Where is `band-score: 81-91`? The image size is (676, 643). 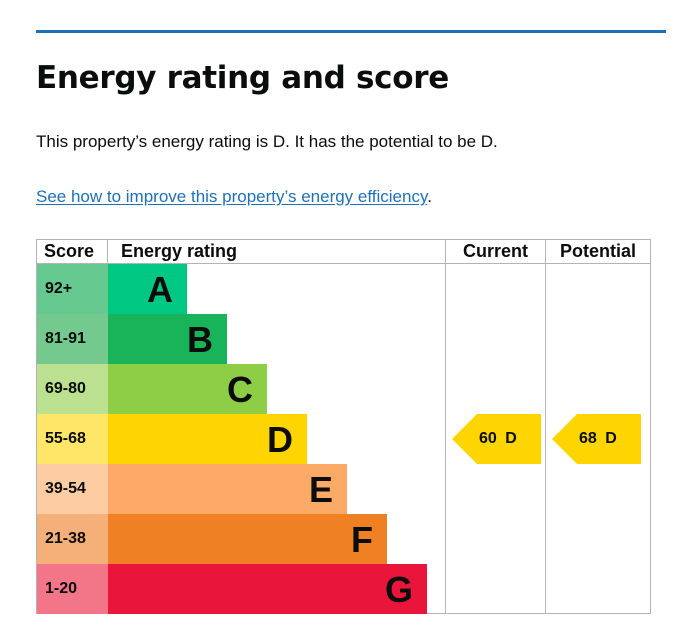 band-score: 81-91 is located at coordinates (72, 339).